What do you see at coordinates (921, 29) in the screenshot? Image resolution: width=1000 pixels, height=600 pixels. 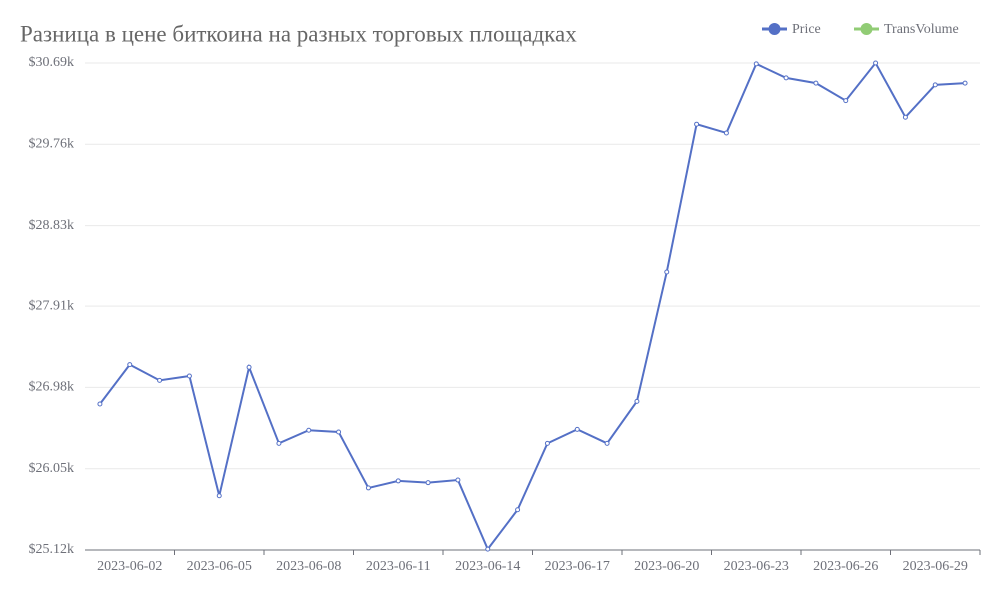 I see `legend-label: TransVolume` at bounding box center [921, 29].